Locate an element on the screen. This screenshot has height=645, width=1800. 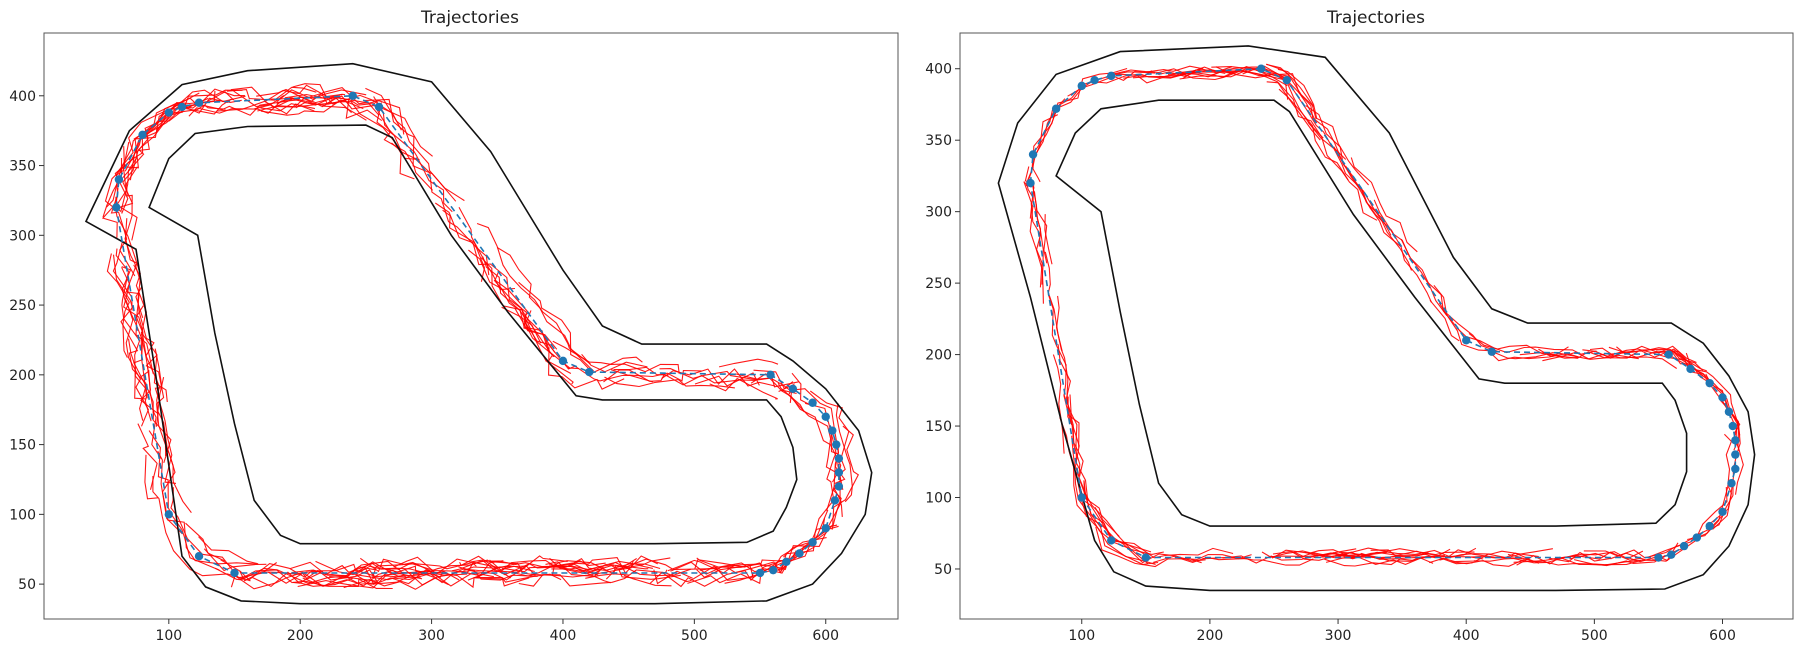
x-tick-label: 400 is located at coordinates (1466, 636).